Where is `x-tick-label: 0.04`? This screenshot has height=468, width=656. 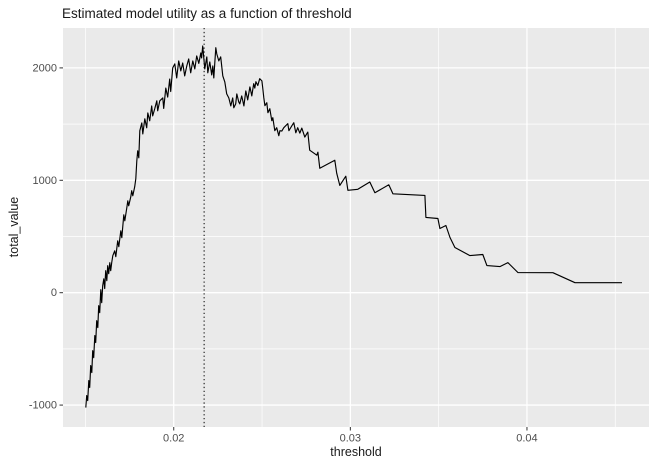
x-tick-label: 0.04 is located at coordinates (526, 439).